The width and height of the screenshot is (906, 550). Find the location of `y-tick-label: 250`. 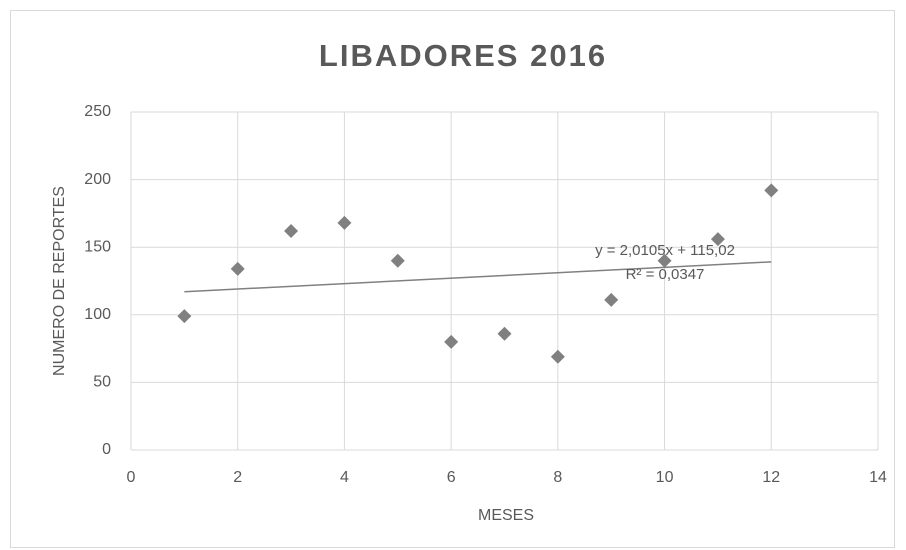

y-tick-label: 250 is located at coordinates (97, 111).